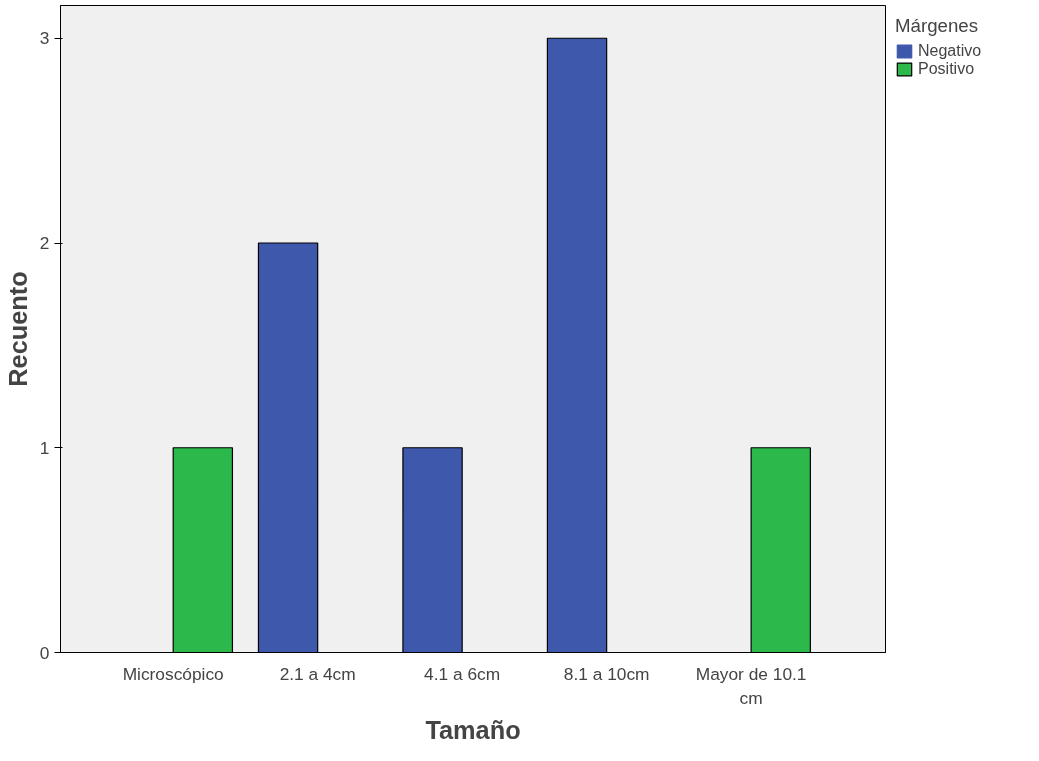 This screenshot has height=761, width=1039. Describe the element at coordinates (44, 38) in the screenshot. I see `y-tick-label: 3` at that location.